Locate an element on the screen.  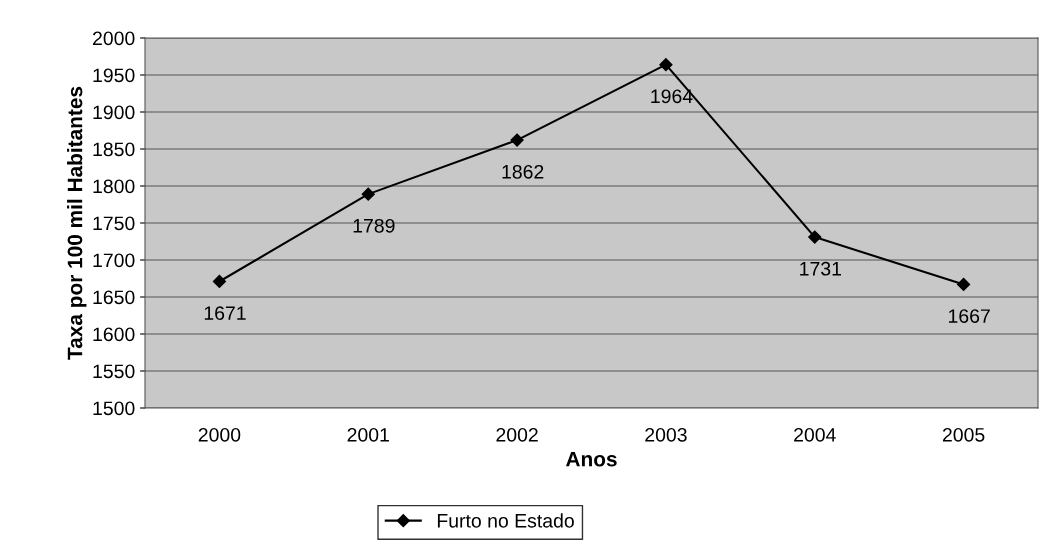
data-label: 1731 is located at coordinates (820, 268).